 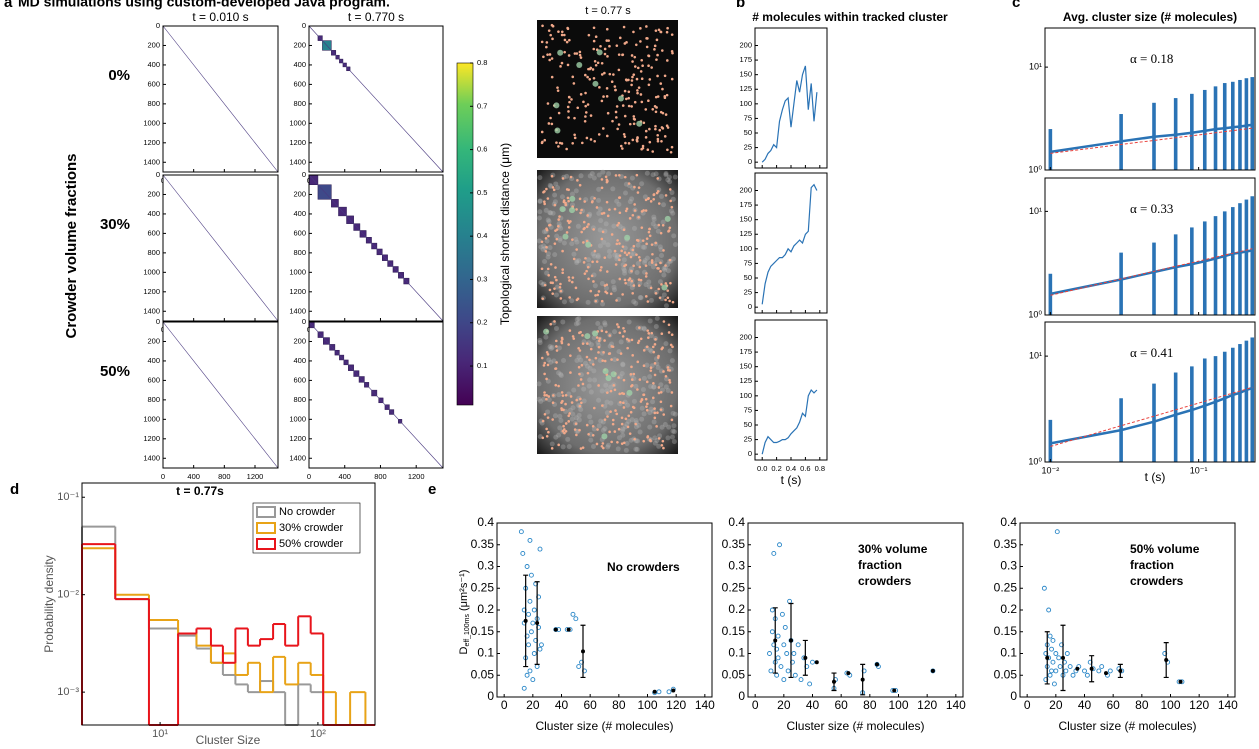 I want to click on y-tick-label: 10⁻¹, so click(x=68, y=497).